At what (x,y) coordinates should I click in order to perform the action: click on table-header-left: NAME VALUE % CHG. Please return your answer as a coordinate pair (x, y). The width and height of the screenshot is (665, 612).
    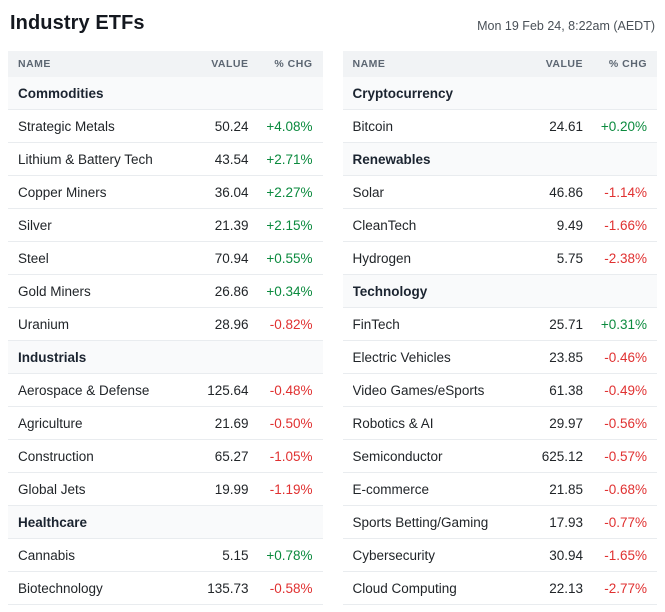
    Looking at the image, I should click on (165, 64).